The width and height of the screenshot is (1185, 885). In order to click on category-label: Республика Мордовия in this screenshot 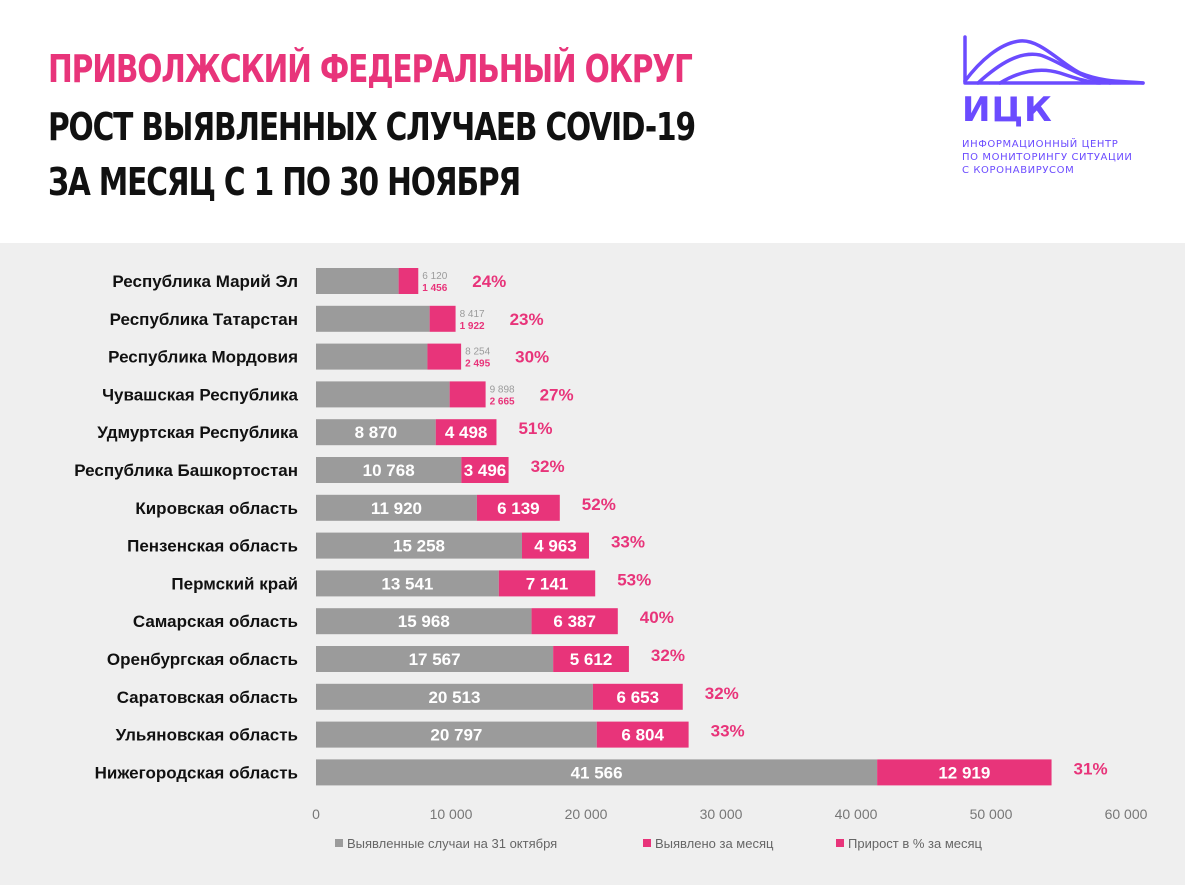, I will do `click(203, 357)`.